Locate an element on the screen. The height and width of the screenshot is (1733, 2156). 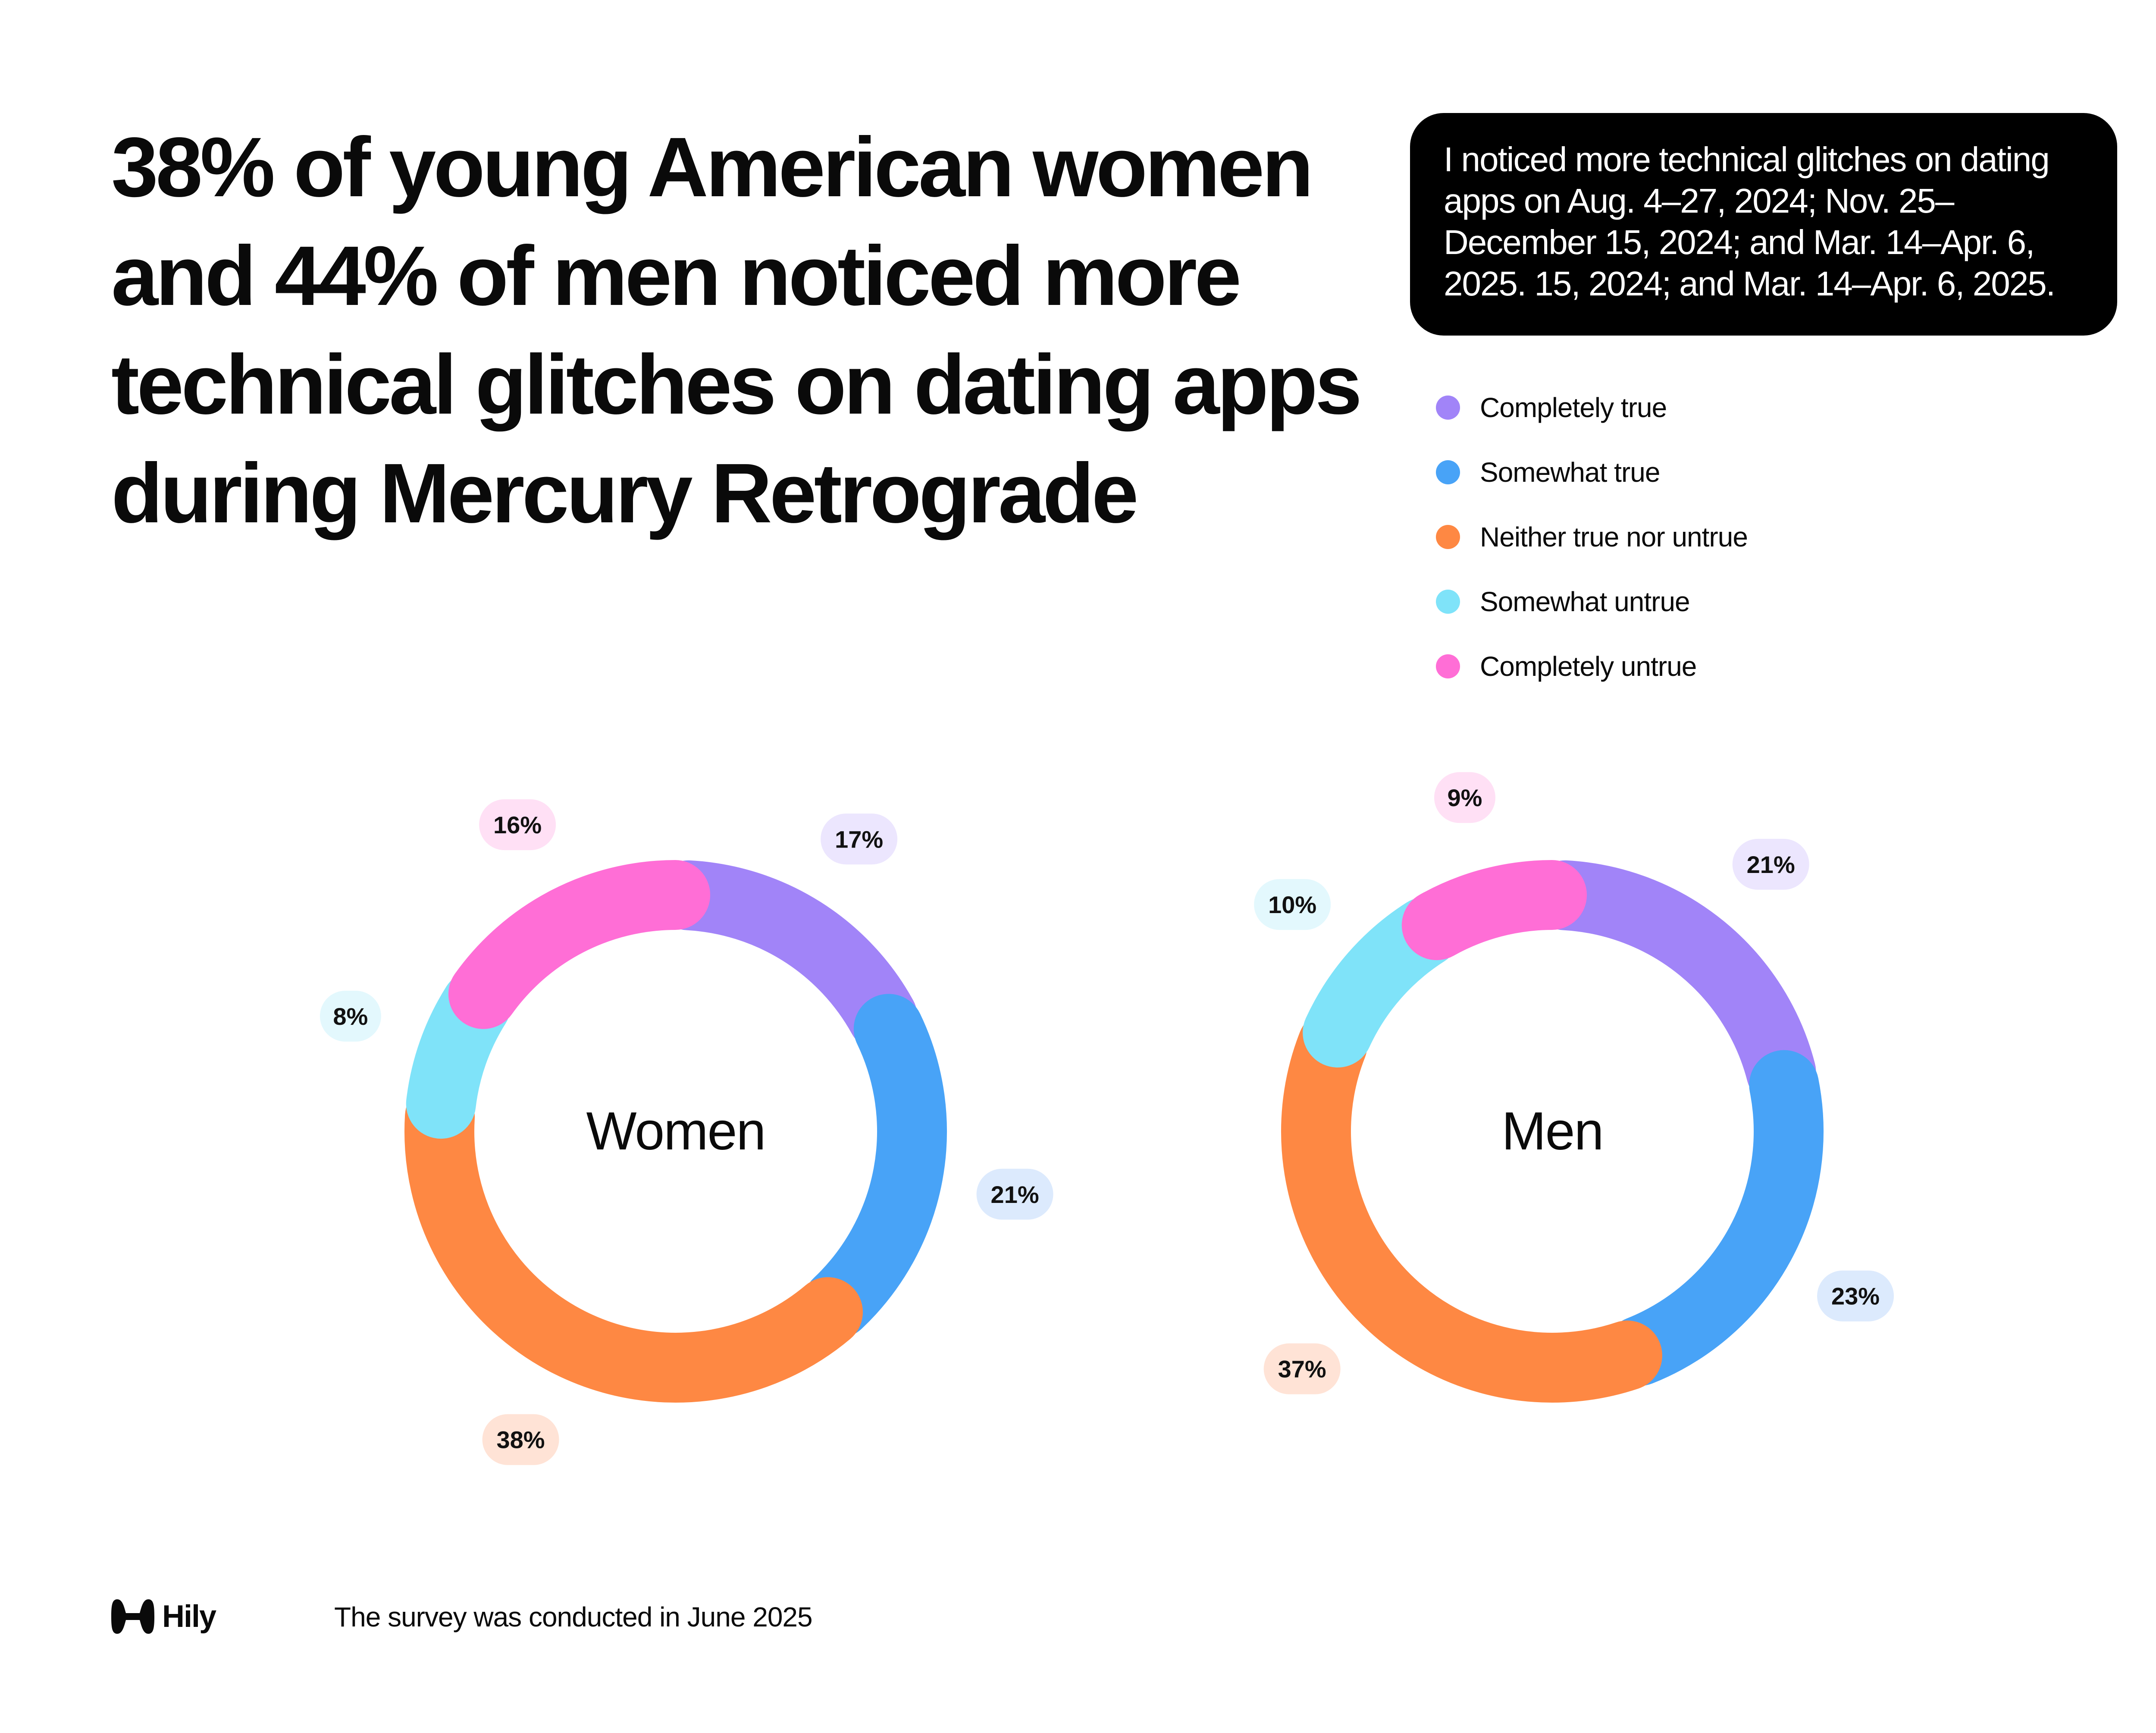
data-label: 10% is located at coordinates (1292, 905).